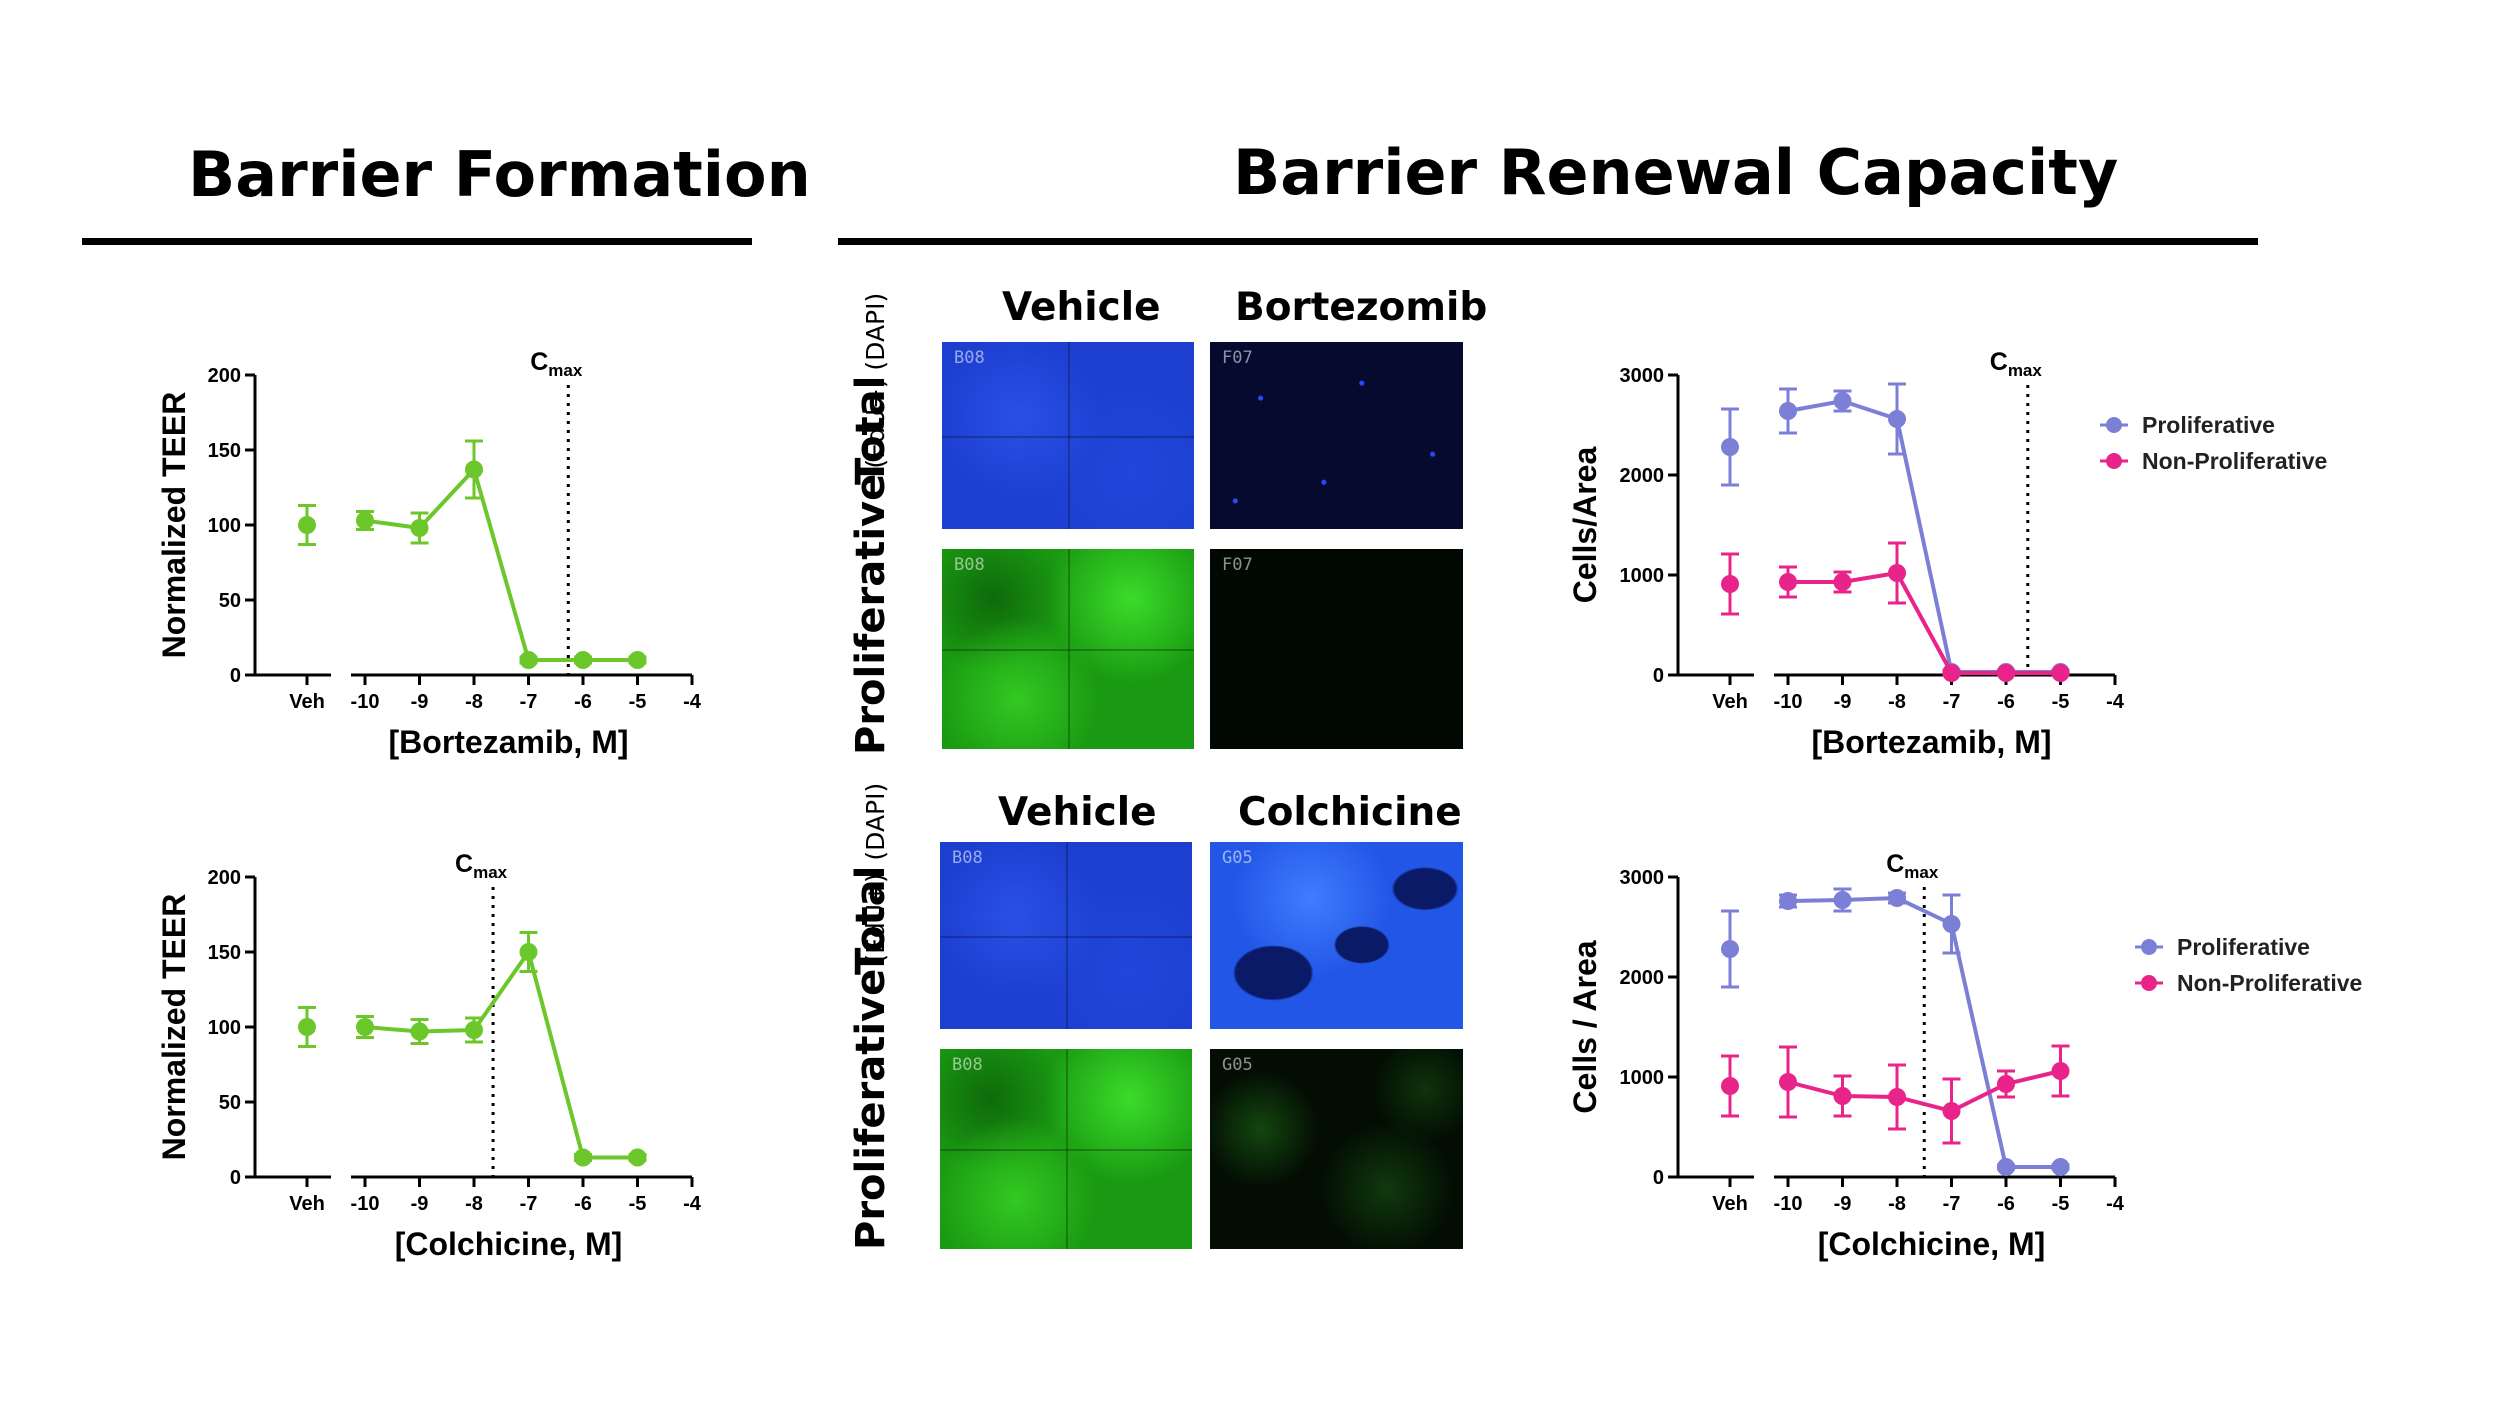  What do you see at coordinates (224, 1028) in the screenshot?
I see `y-tick-label: 100` at bounding box center [224, 1028].